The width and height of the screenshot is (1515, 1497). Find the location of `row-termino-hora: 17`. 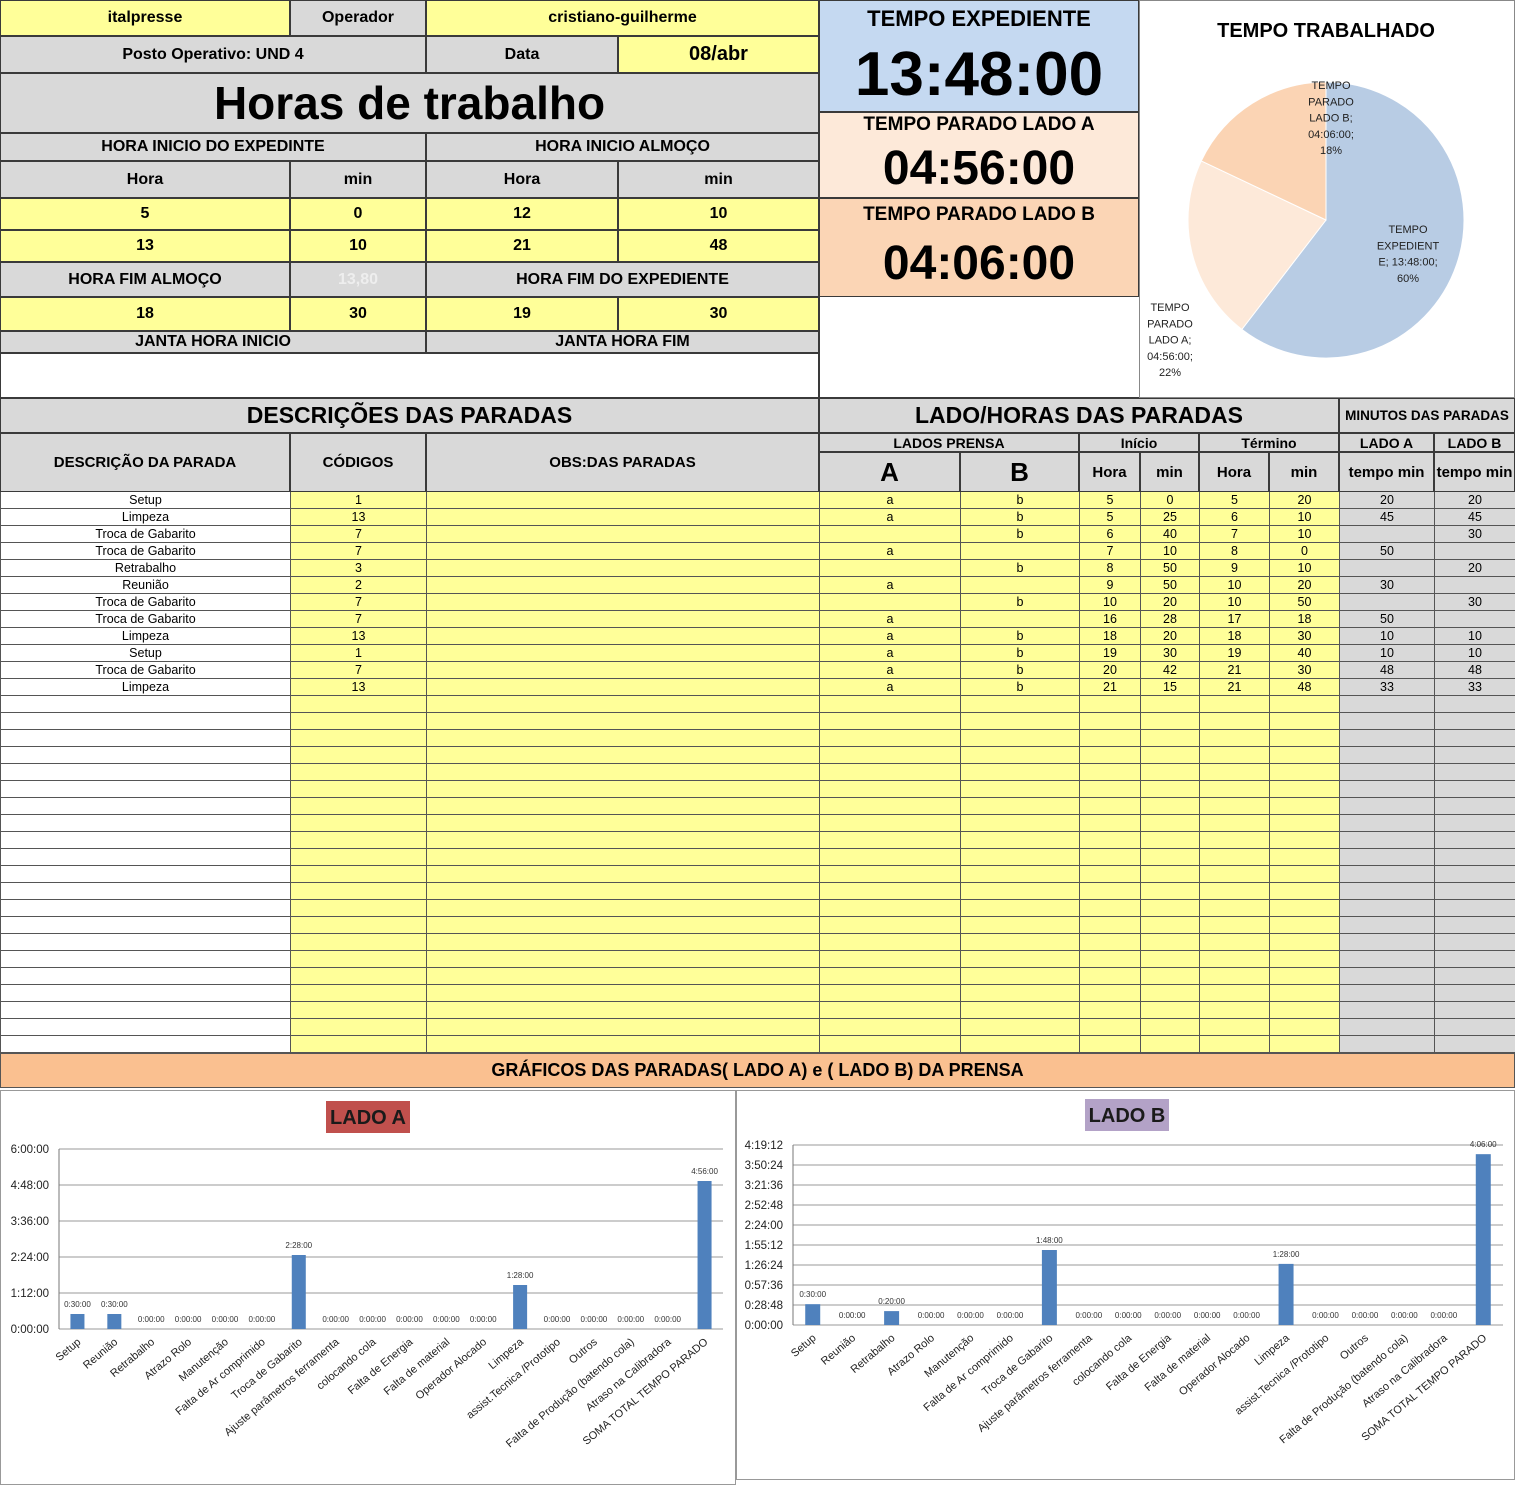

row-termino-hora: 17 is located at coordinates (1235, 619).